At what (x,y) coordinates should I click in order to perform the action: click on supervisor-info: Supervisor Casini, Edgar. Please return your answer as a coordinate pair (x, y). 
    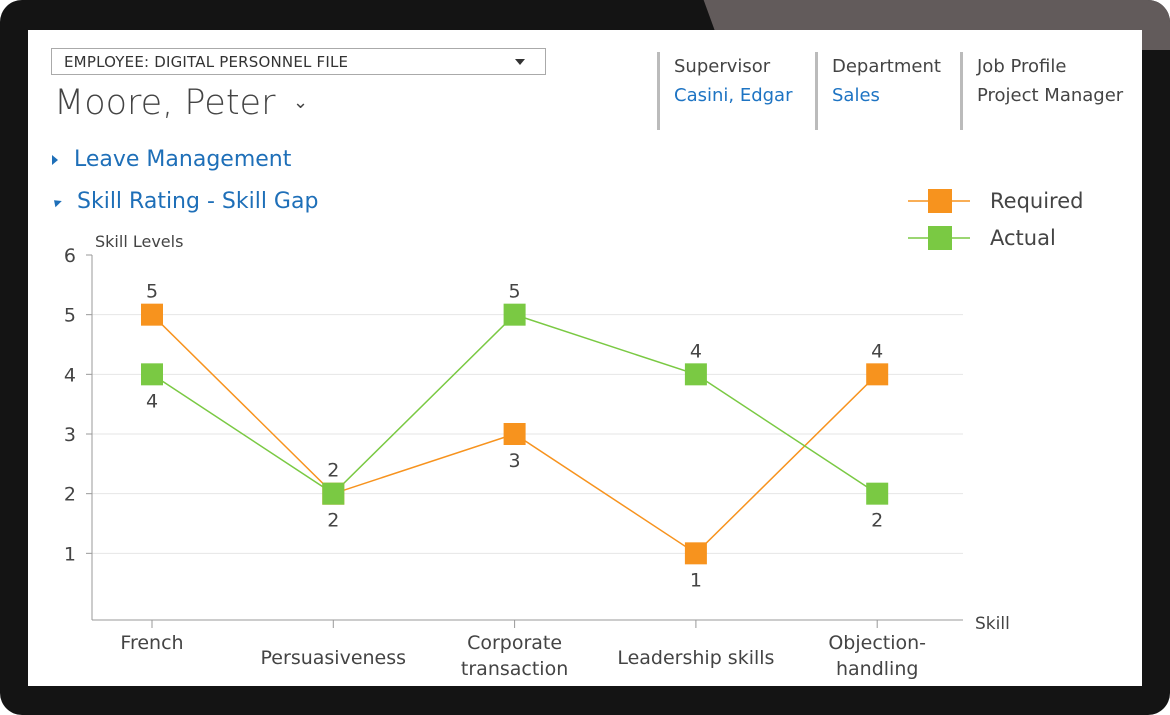
    Looking at the image, I should click on (725, 91).